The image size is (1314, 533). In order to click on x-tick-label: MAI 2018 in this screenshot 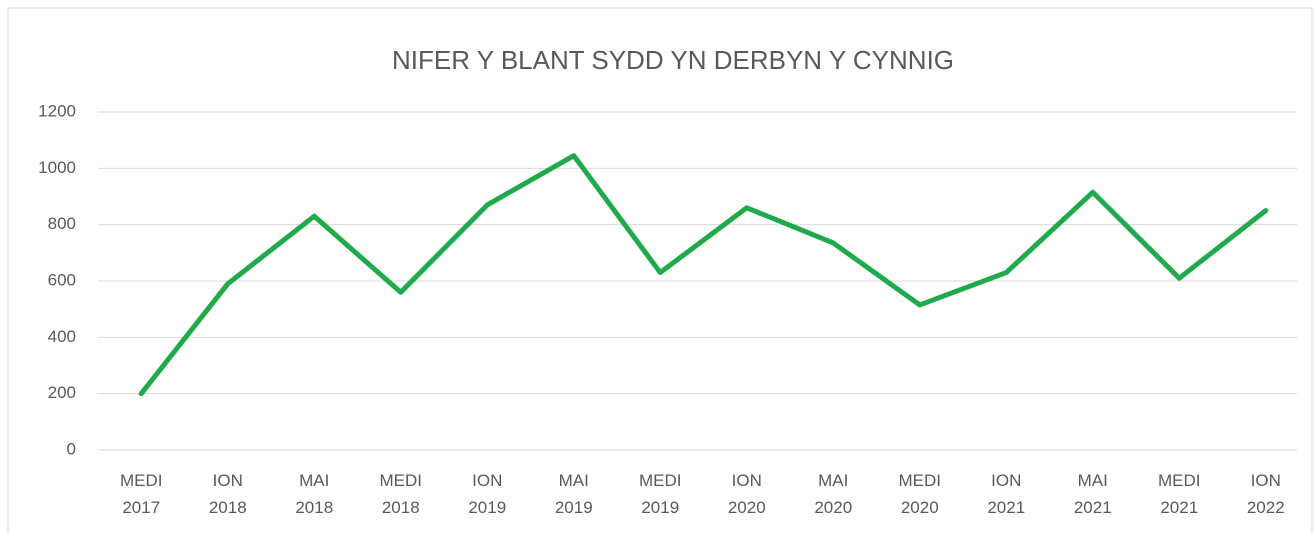, I will do `click(314, 494)`.